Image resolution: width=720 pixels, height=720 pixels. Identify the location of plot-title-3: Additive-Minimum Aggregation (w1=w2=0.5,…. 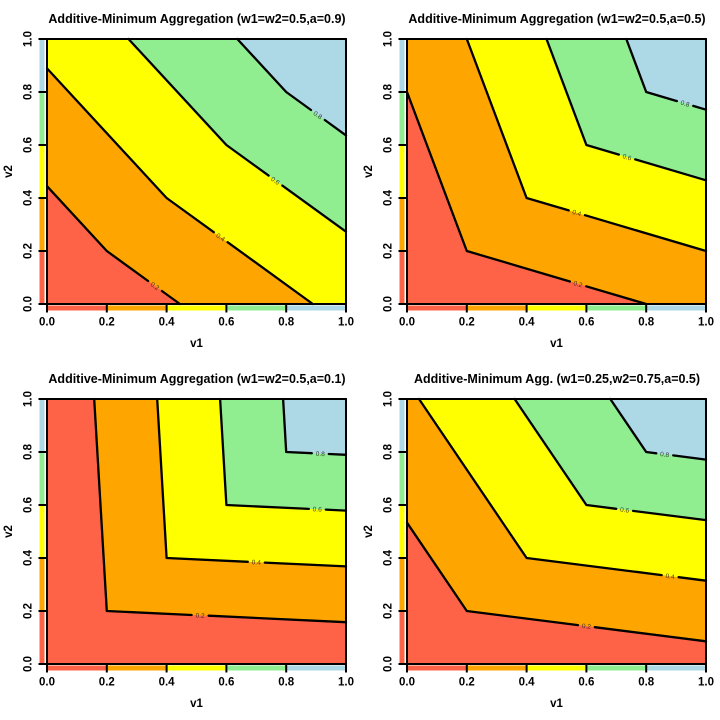
(197, 379).